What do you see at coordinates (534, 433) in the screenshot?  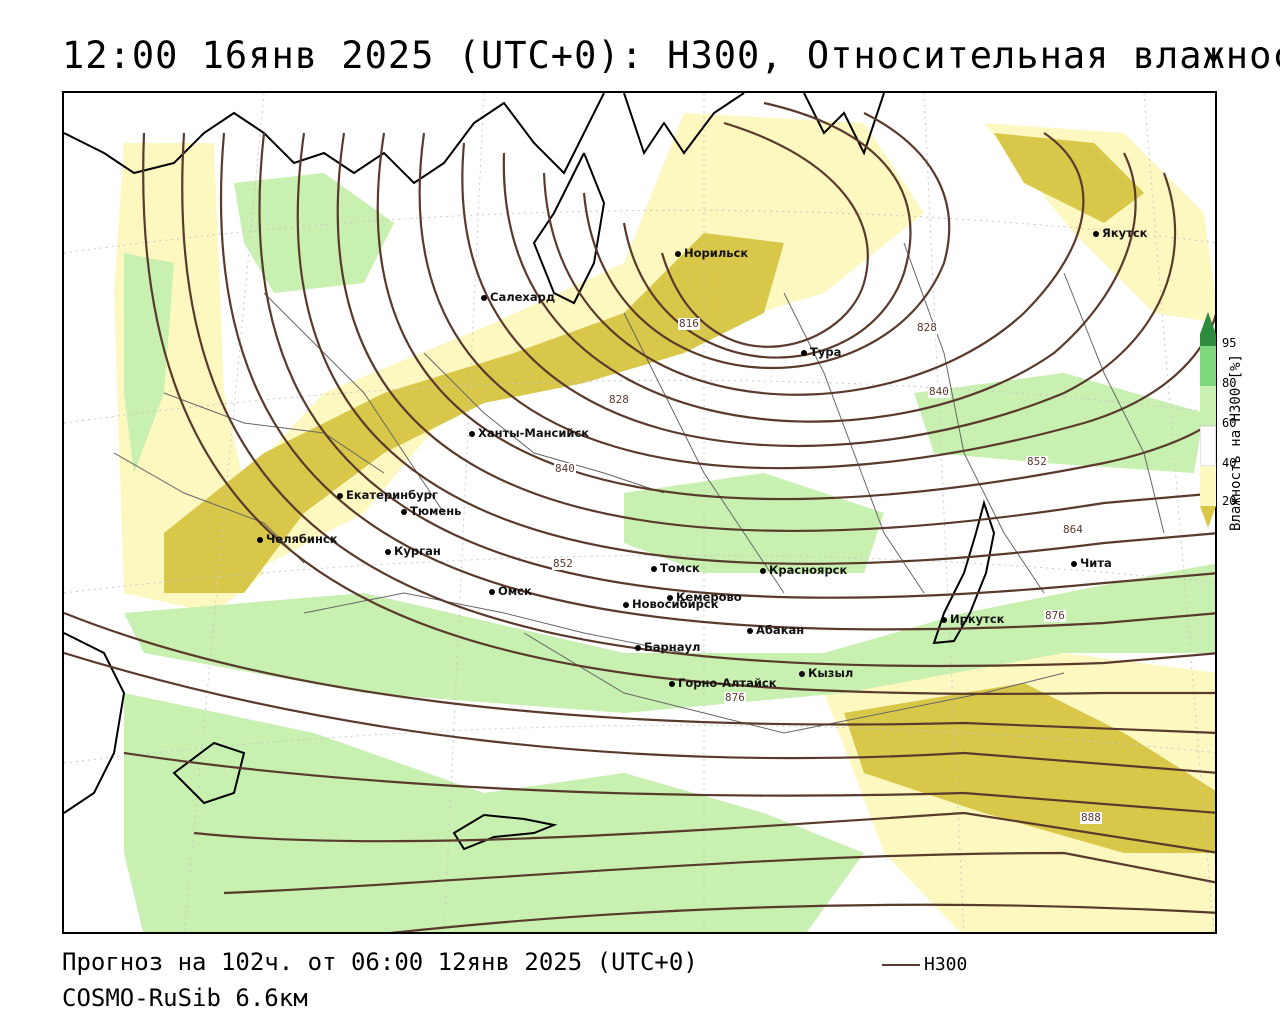 I see `city-label: Ханты-Мансийск` at bounding box center [534, 433].